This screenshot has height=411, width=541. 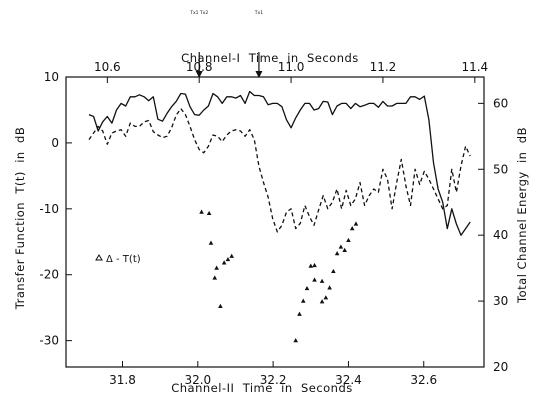 What do you see at coordinates (99, 257) in the screenshot?
I see `legend-marker` at bounding box center [99, 257].